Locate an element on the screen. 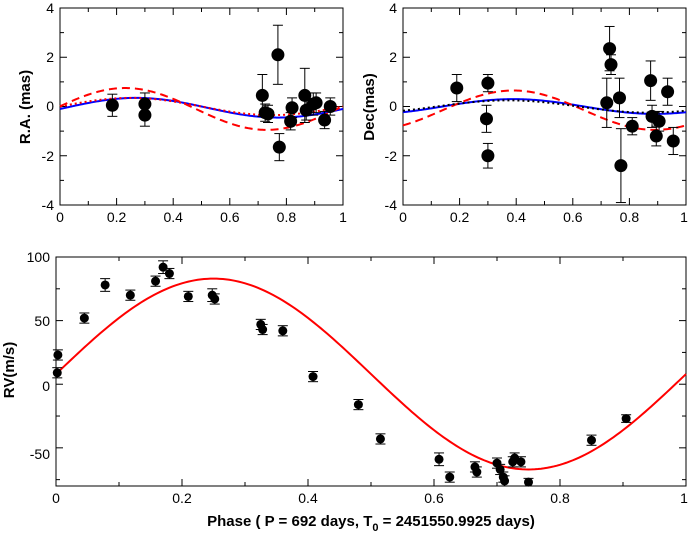 The image size is (692, 535). rv-ytick-label: 50 is located at coordinates (42, 321).